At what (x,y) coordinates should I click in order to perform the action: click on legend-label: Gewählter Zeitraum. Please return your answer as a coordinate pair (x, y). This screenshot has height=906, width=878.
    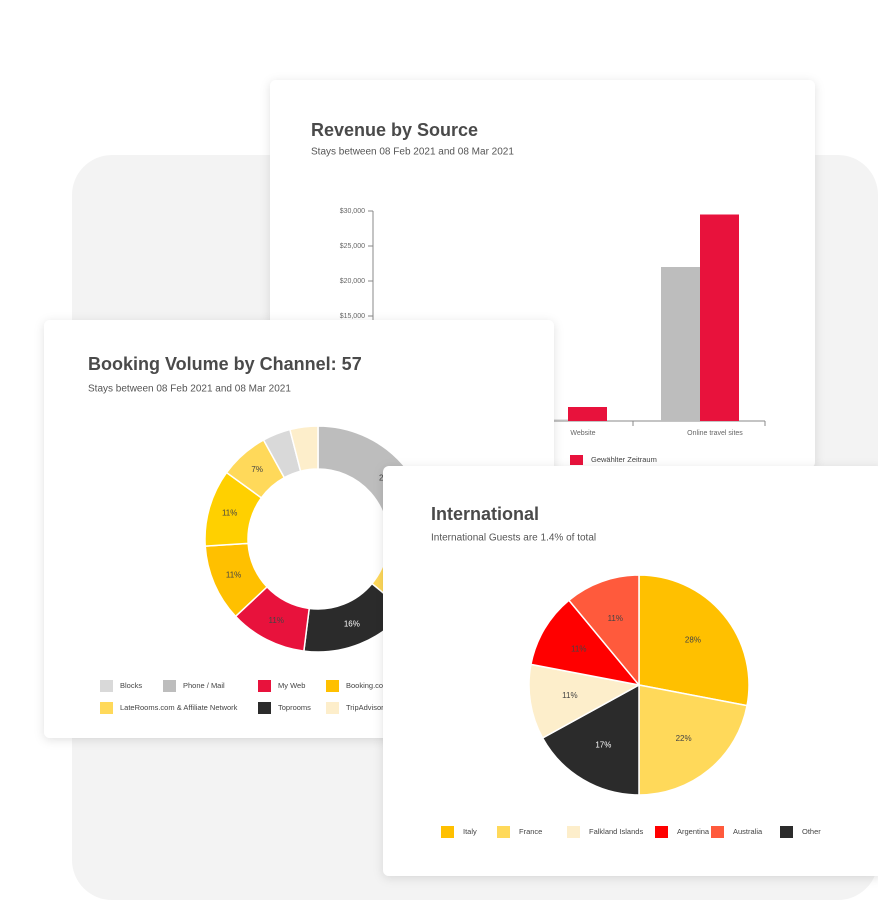
    Looking at the image, I should click on (624, 459).